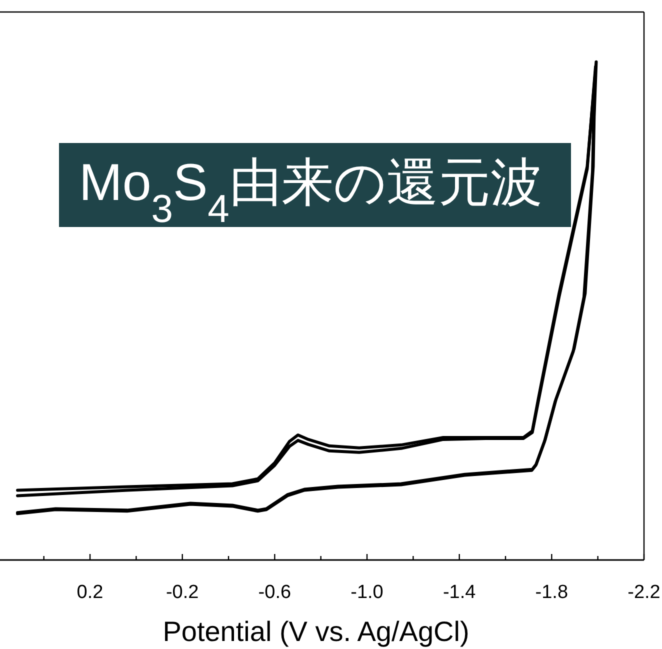 The image size is (662, 649). I want to click on x-axis-title: Potential (V vs. Ag/AgCl), so click(316, 631).